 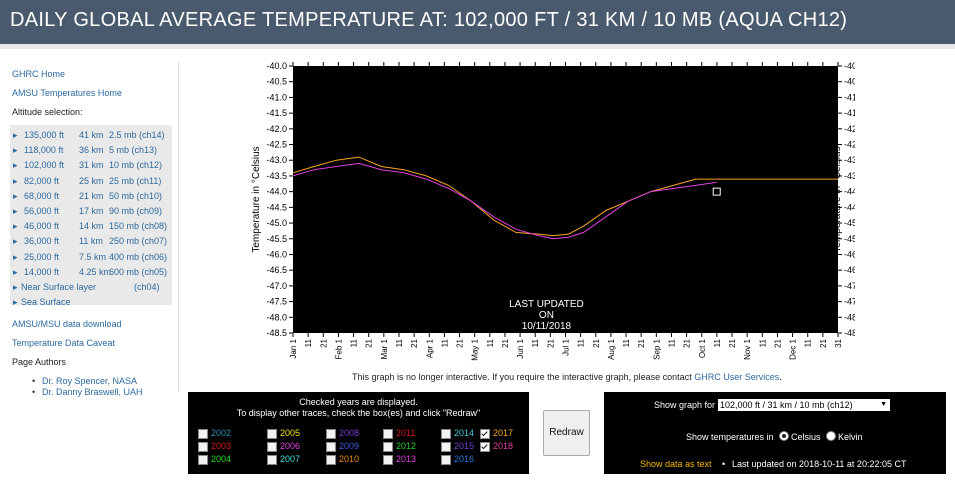 I want to click on authors-label: Page Authors, so click(x=39, y=362).